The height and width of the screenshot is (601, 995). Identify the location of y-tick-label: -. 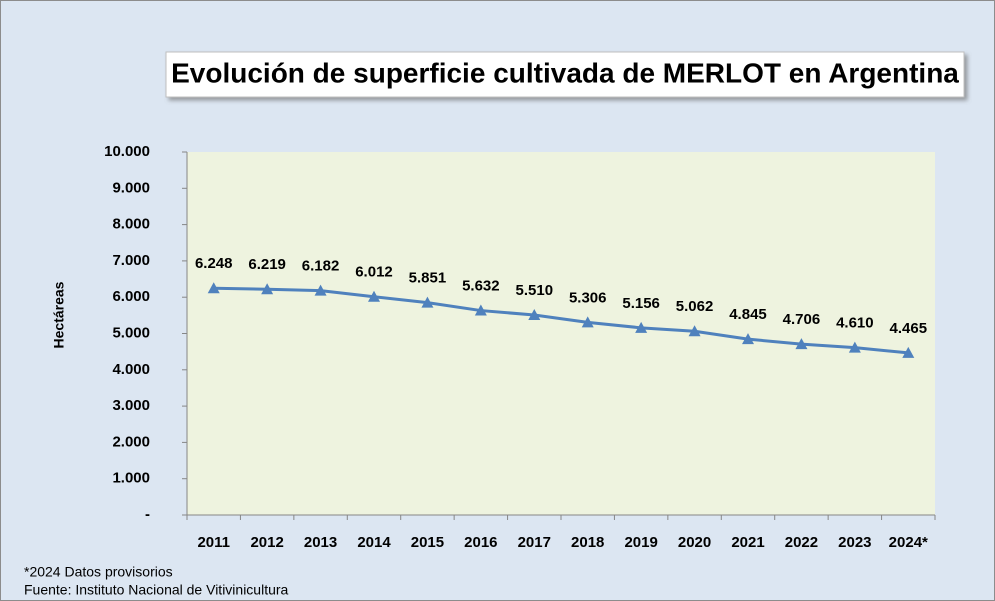
(147, 514).